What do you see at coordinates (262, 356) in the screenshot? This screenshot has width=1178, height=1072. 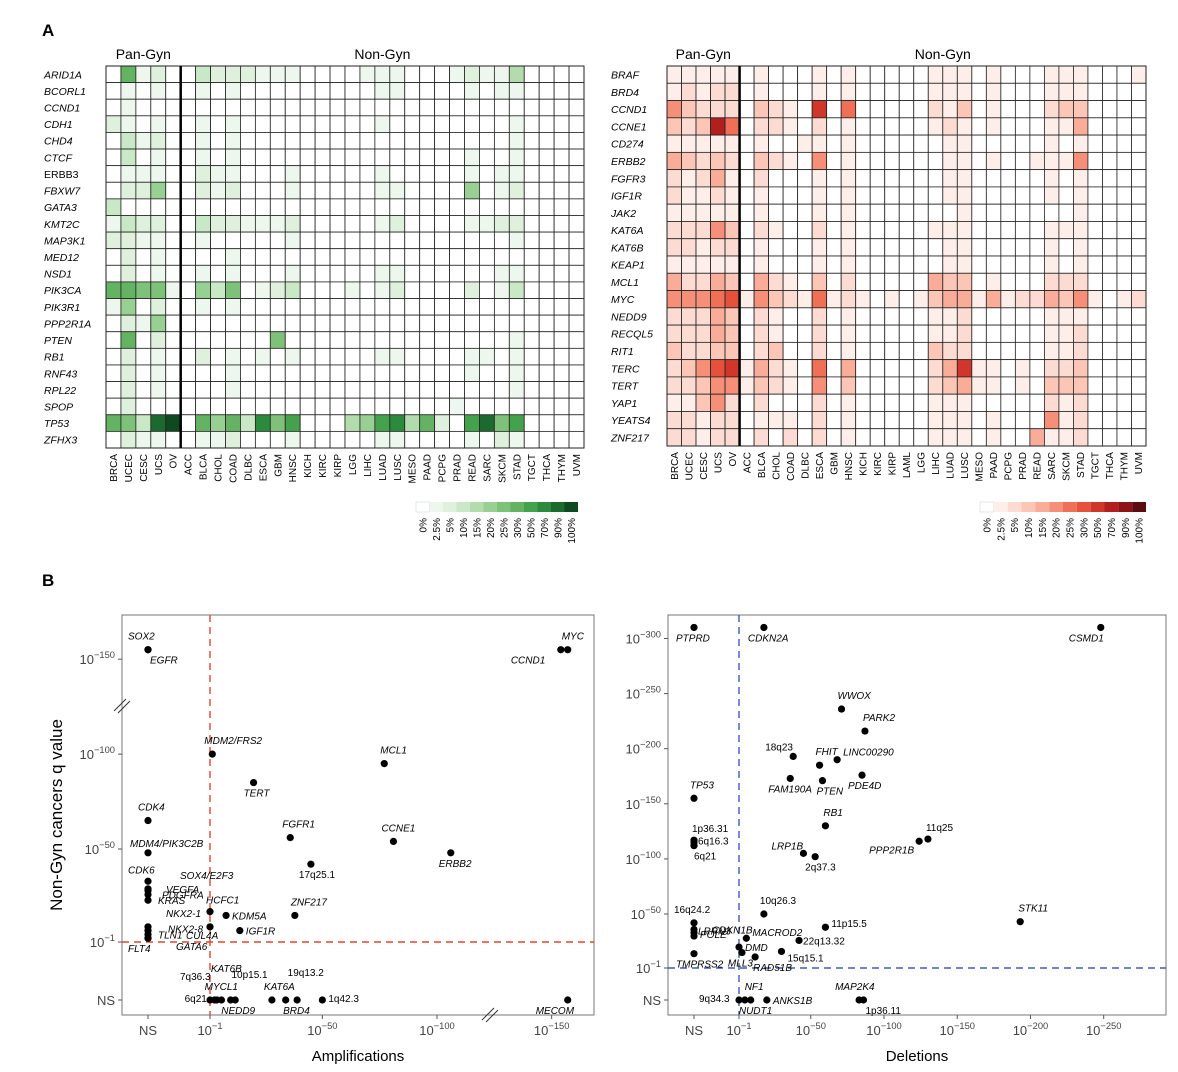 I see `heatmap-cell-rb1-esca` at bounding box center [262, 356].